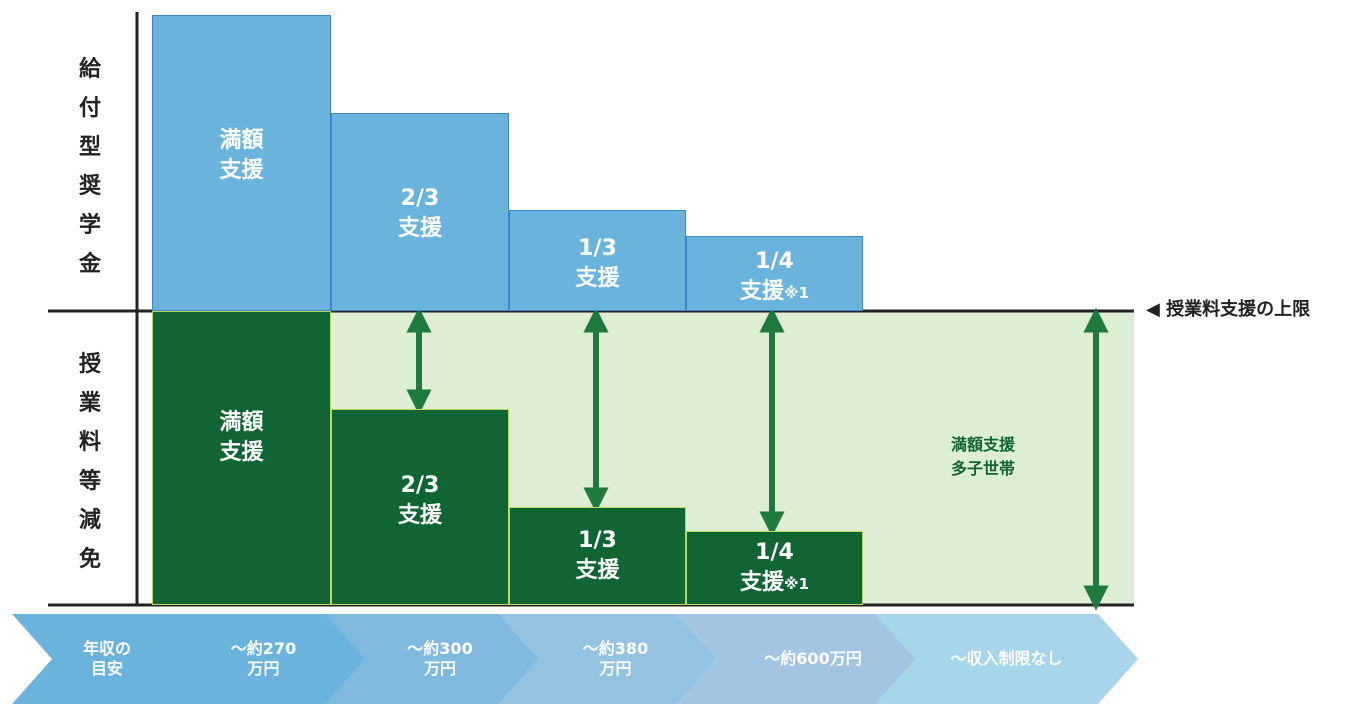 This screenshot has width=1362, height=704. What do you see at coordinates (106, 668) in the screenshot?
I see `chevron-line: 目安` at bounding box center [106, 668].